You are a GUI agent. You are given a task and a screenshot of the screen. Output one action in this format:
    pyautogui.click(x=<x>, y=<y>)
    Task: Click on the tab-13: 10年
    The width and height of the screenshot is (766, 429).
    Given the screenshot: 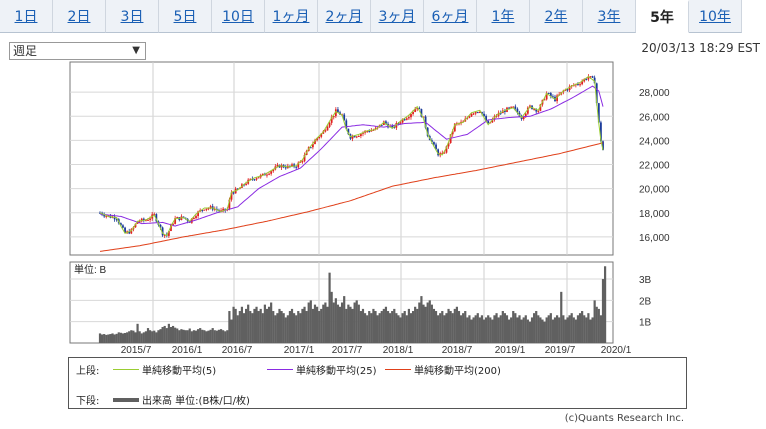 What is the action you would take?
    pyautogui.click(x=715, y=16)
    